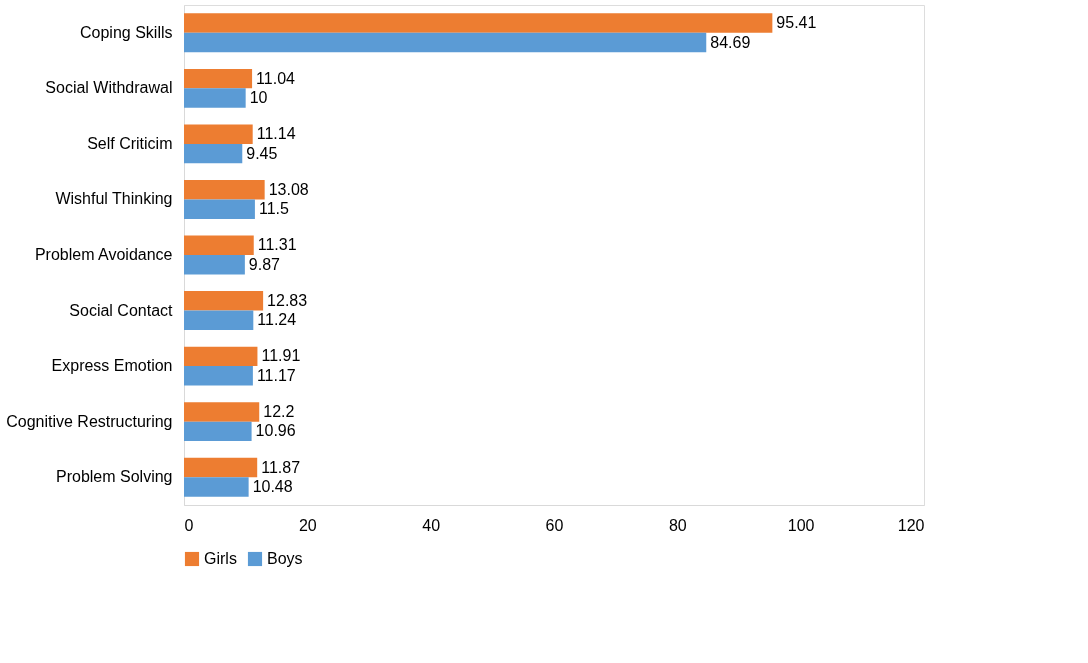 The image size is (1088, 663). What do you see at coordinates (109, 88) in the screenshot?
I see `y-tick-label: Social Withdrawal` at bounding box center [109, 88].